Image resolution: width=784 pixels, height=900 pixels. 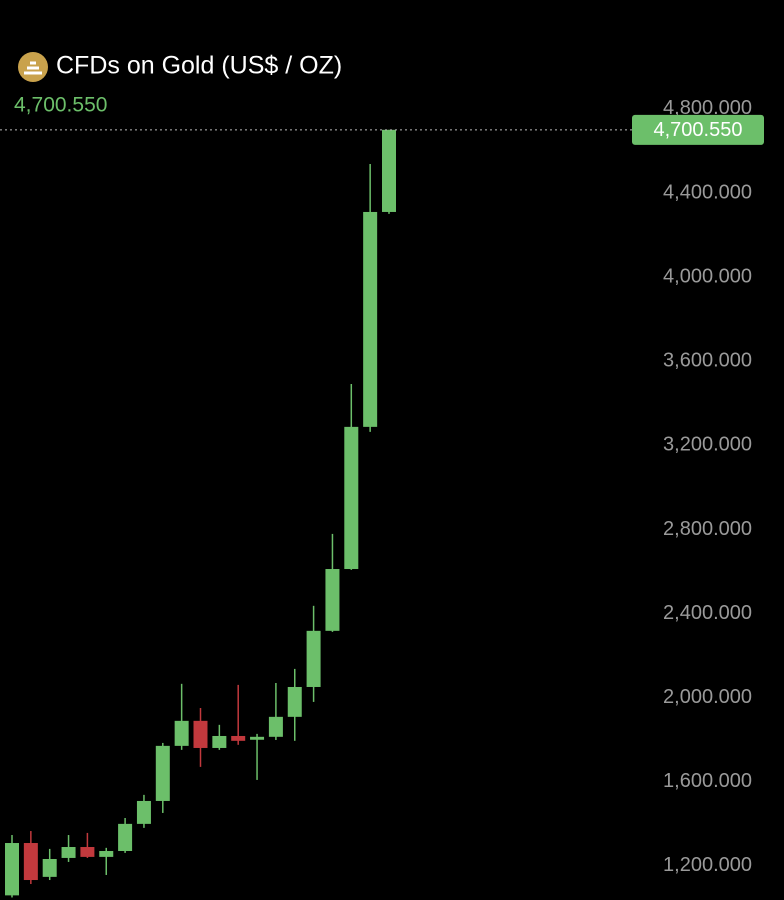 What do you see at coordinates (707, 865) in the screenshot?
I see `y-tick-label: 1,200.000` at bounding box center [707, 865].